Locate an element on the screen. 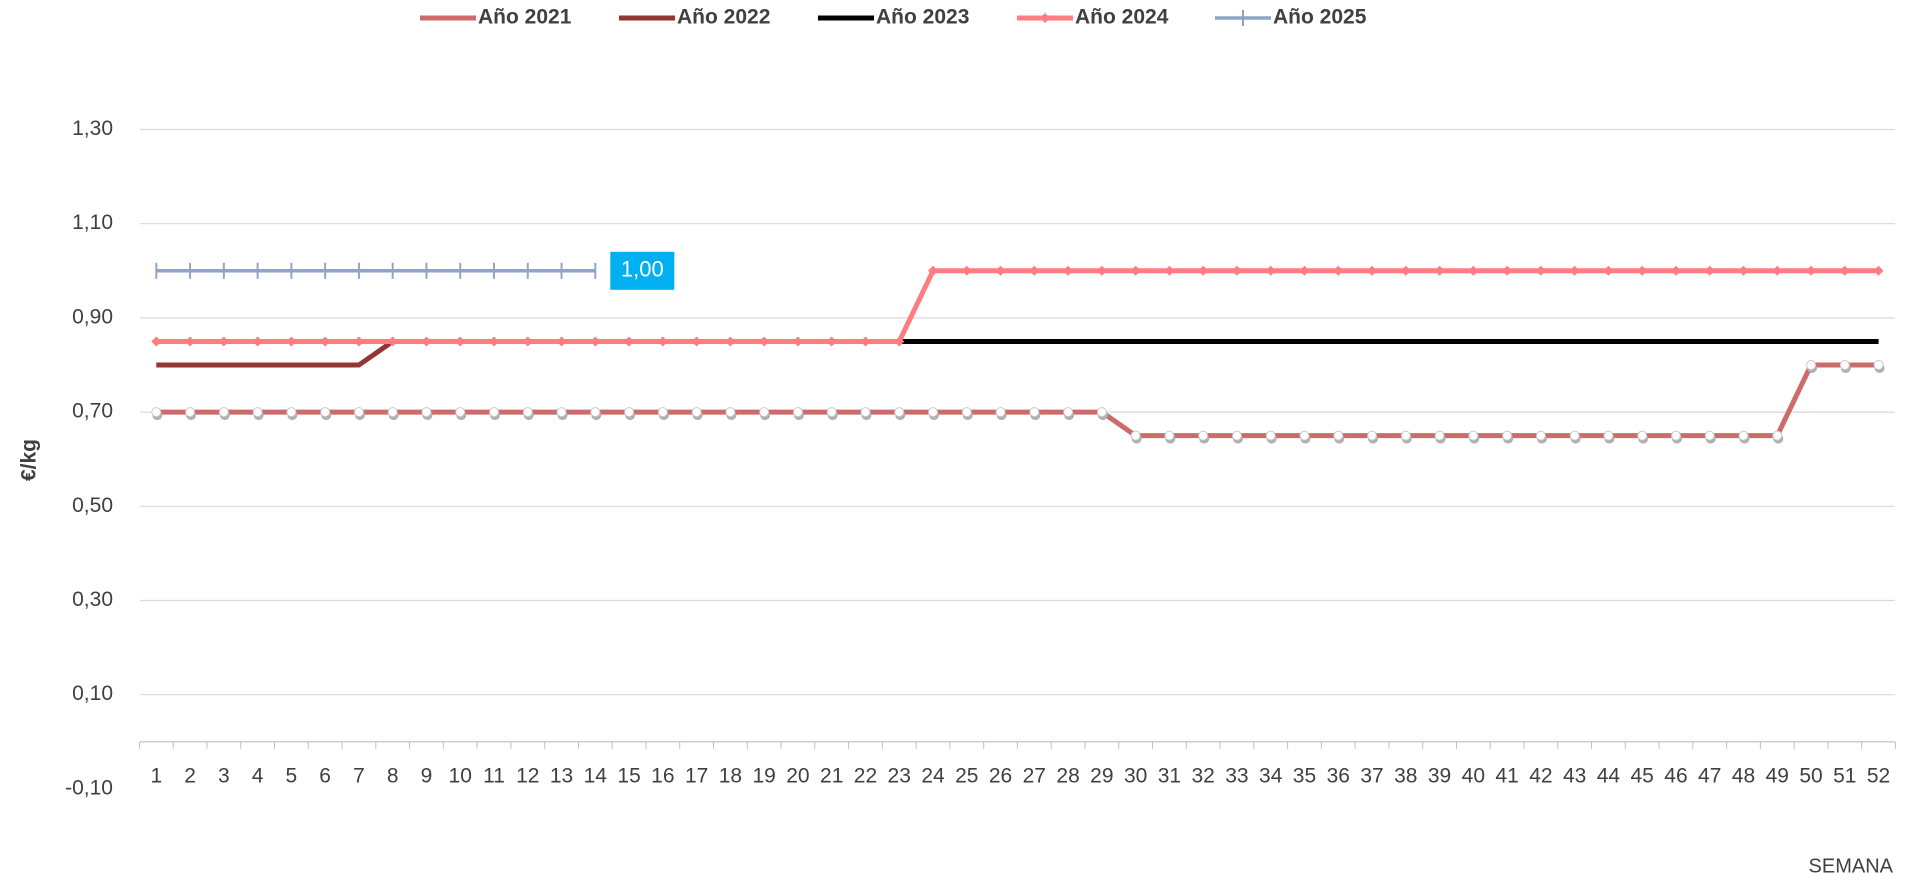 The image size is (1905, 873). legend-label: Año 2024 is located at coordinates (1122, 17).